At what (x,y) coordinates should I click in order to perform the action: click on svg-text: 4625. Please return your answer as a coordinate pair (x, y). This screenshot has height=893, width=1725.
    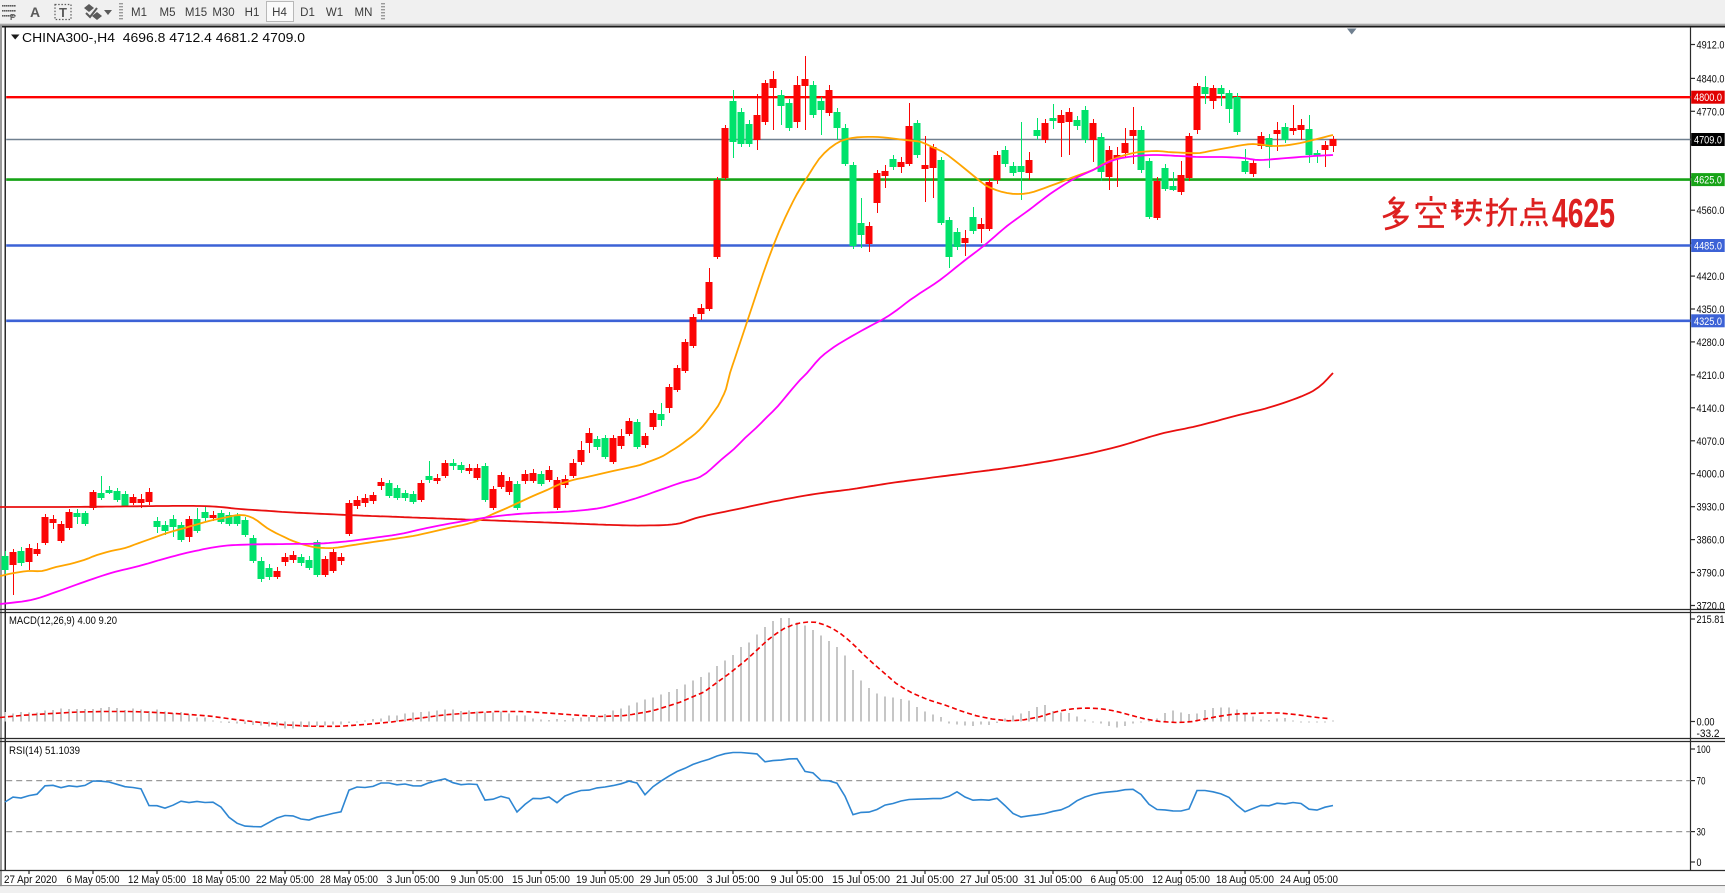
    Looking at the image, I should click on (1583, 213).